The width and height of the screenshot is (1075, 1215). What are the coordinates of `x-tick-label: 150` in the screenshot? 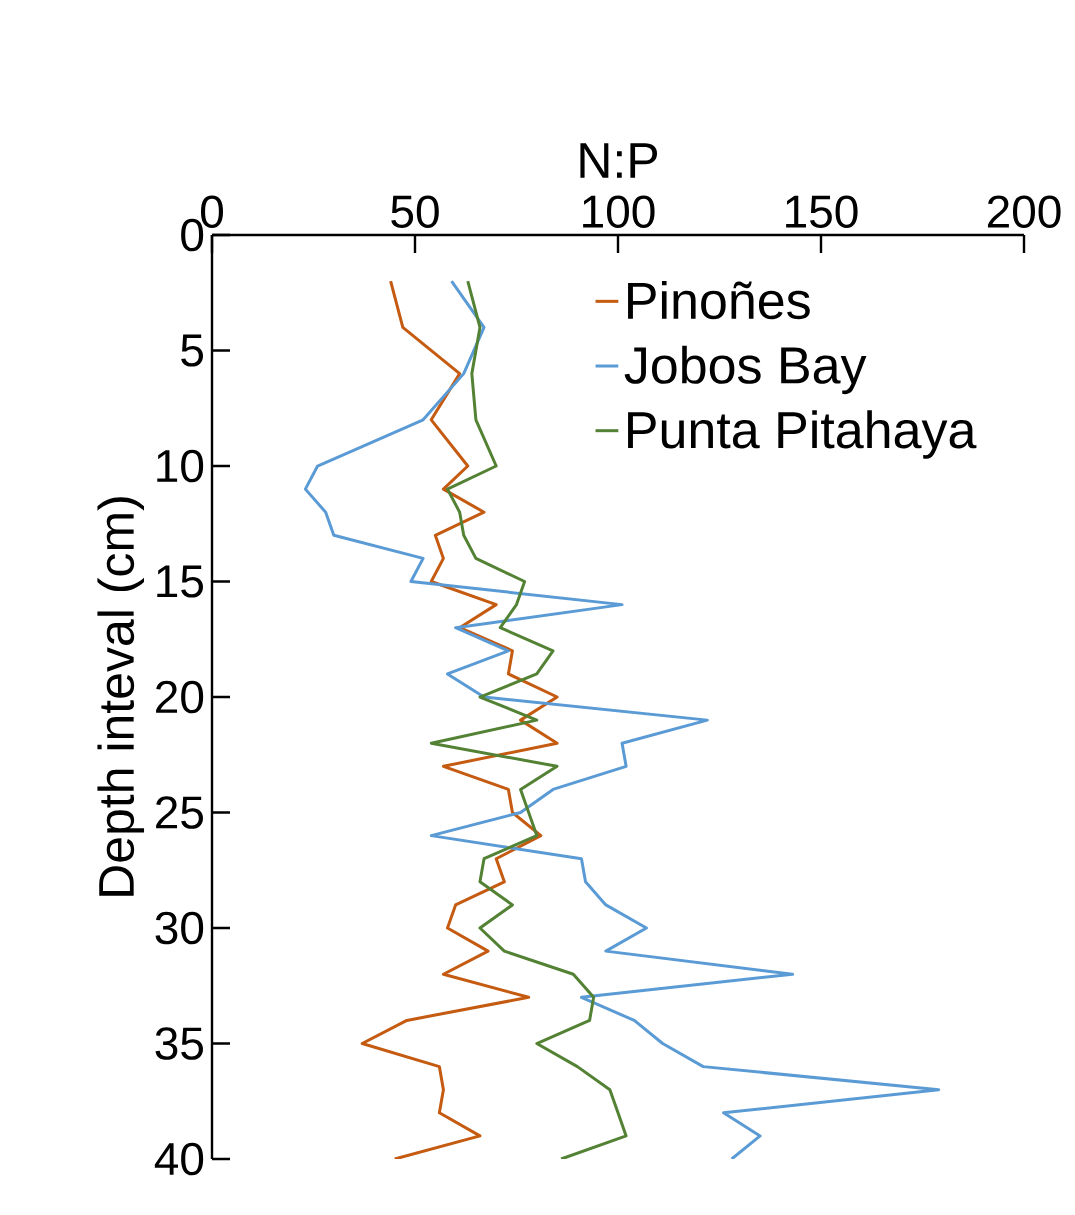 It's located at (822, 211).